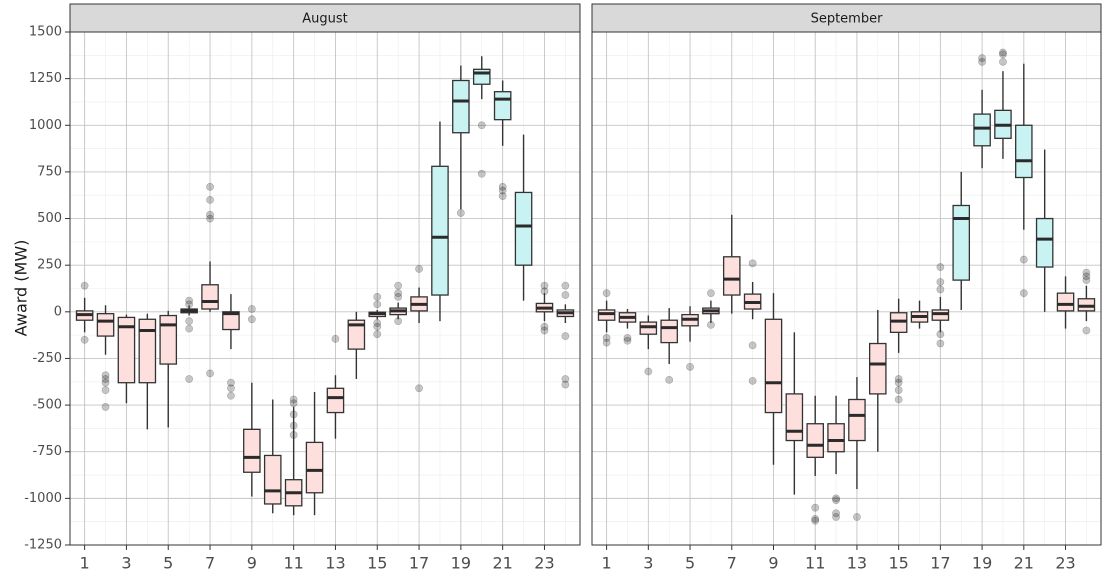 Image resolution: width=1105 pixels, height=577 pixels. What do you see at coordinates (49, 265) in the screenshot?
I see `y-tick-label: 250` at bounding box center [49, 265].